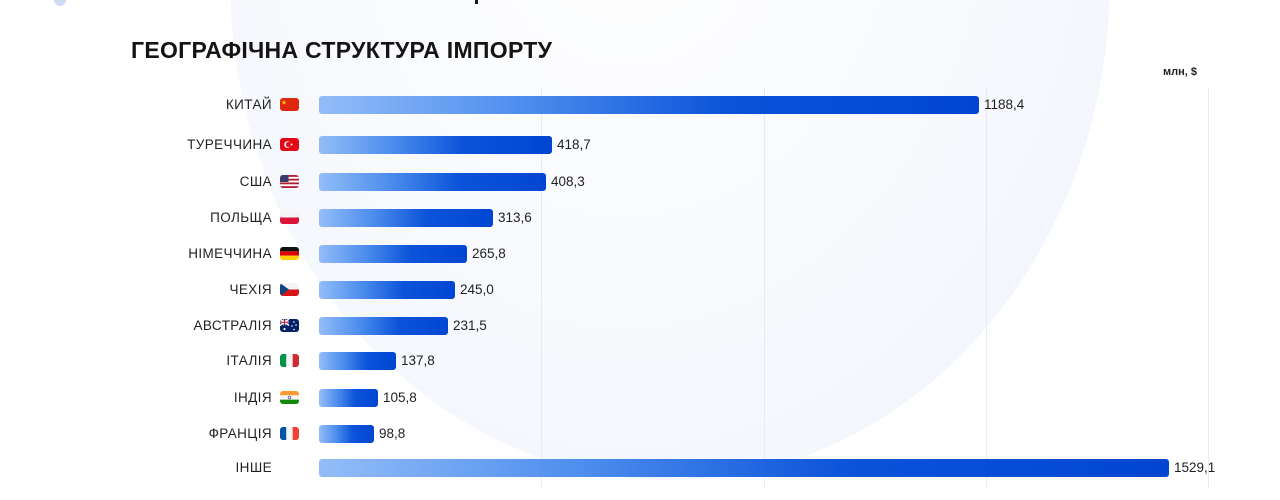 This screenshot has height=500, width=1280. Describe the element at coordinates (515, 217) in the screenshot. I see `value-label: 313,6` at that location.